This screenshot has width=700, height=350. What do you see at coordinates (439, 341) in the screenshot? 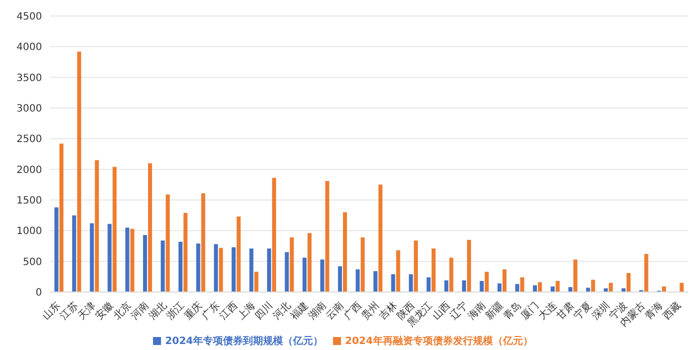
I see `legend-label: 2024年再融资专项债券发行规模（亿元）` at bounding box center [439, 341].